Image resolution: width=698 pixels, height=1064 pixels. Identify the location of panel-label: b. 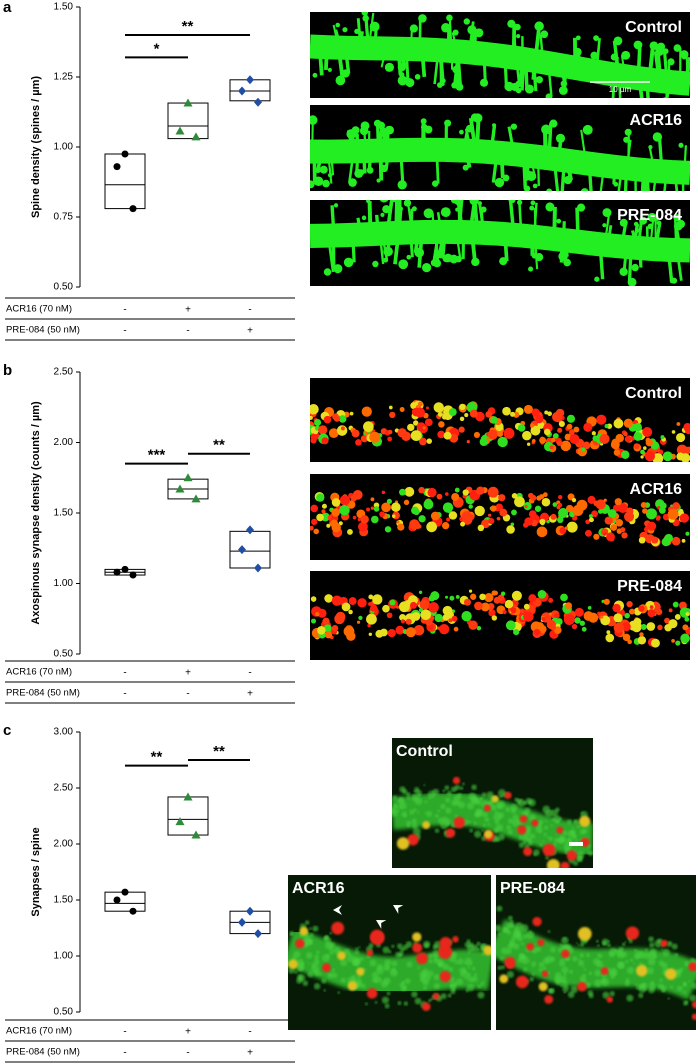
(7, 370).